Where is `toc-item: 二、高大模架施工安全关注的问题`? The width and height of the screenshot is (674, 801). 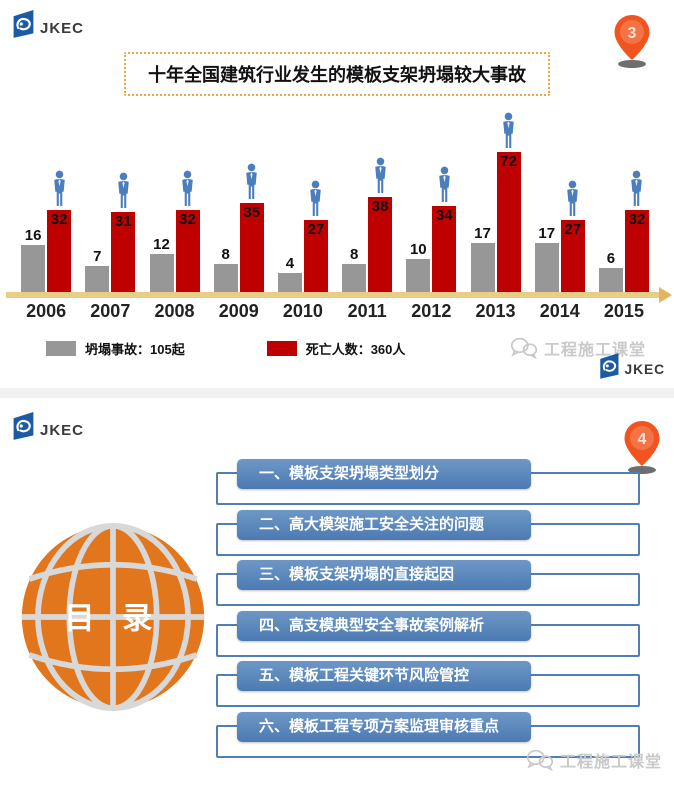 toc-item: 二、高大模架施工安全关注的问题 is located at coordinates (384, 525).